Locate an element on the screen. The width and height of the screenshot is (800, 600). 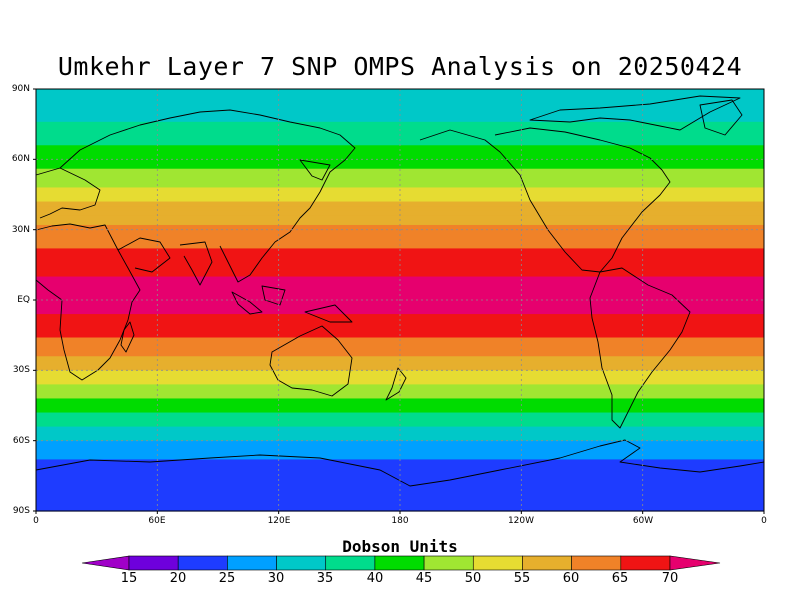
y-tick-label: 30N is located at coordinates (20, 230).